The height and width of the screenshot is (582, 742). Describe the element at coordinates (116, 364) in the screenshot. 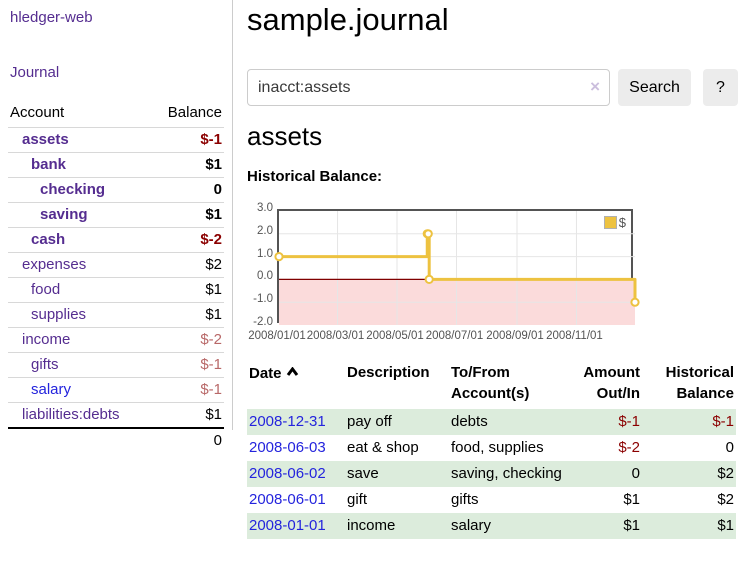

I see `account-row: gifts $-1` at that location.